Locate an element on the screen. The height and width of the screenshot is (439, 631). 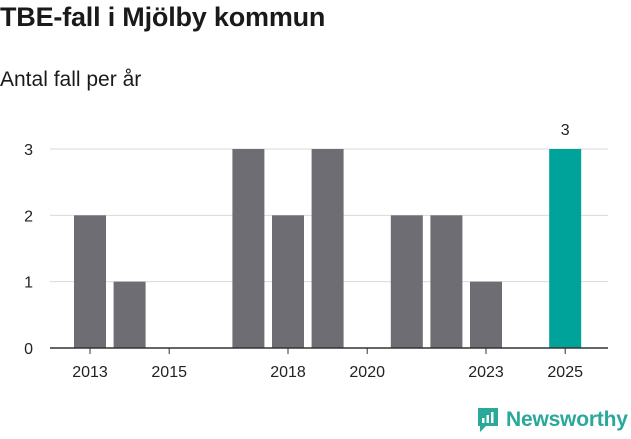
x-tick-label: 2023 is located at coordinates (486, 372).